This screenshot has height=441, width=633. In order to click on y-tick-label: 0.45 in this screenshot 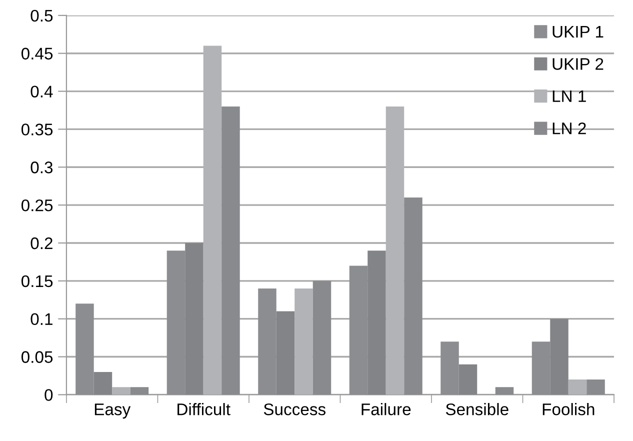, I will do `click(37, 54)`.